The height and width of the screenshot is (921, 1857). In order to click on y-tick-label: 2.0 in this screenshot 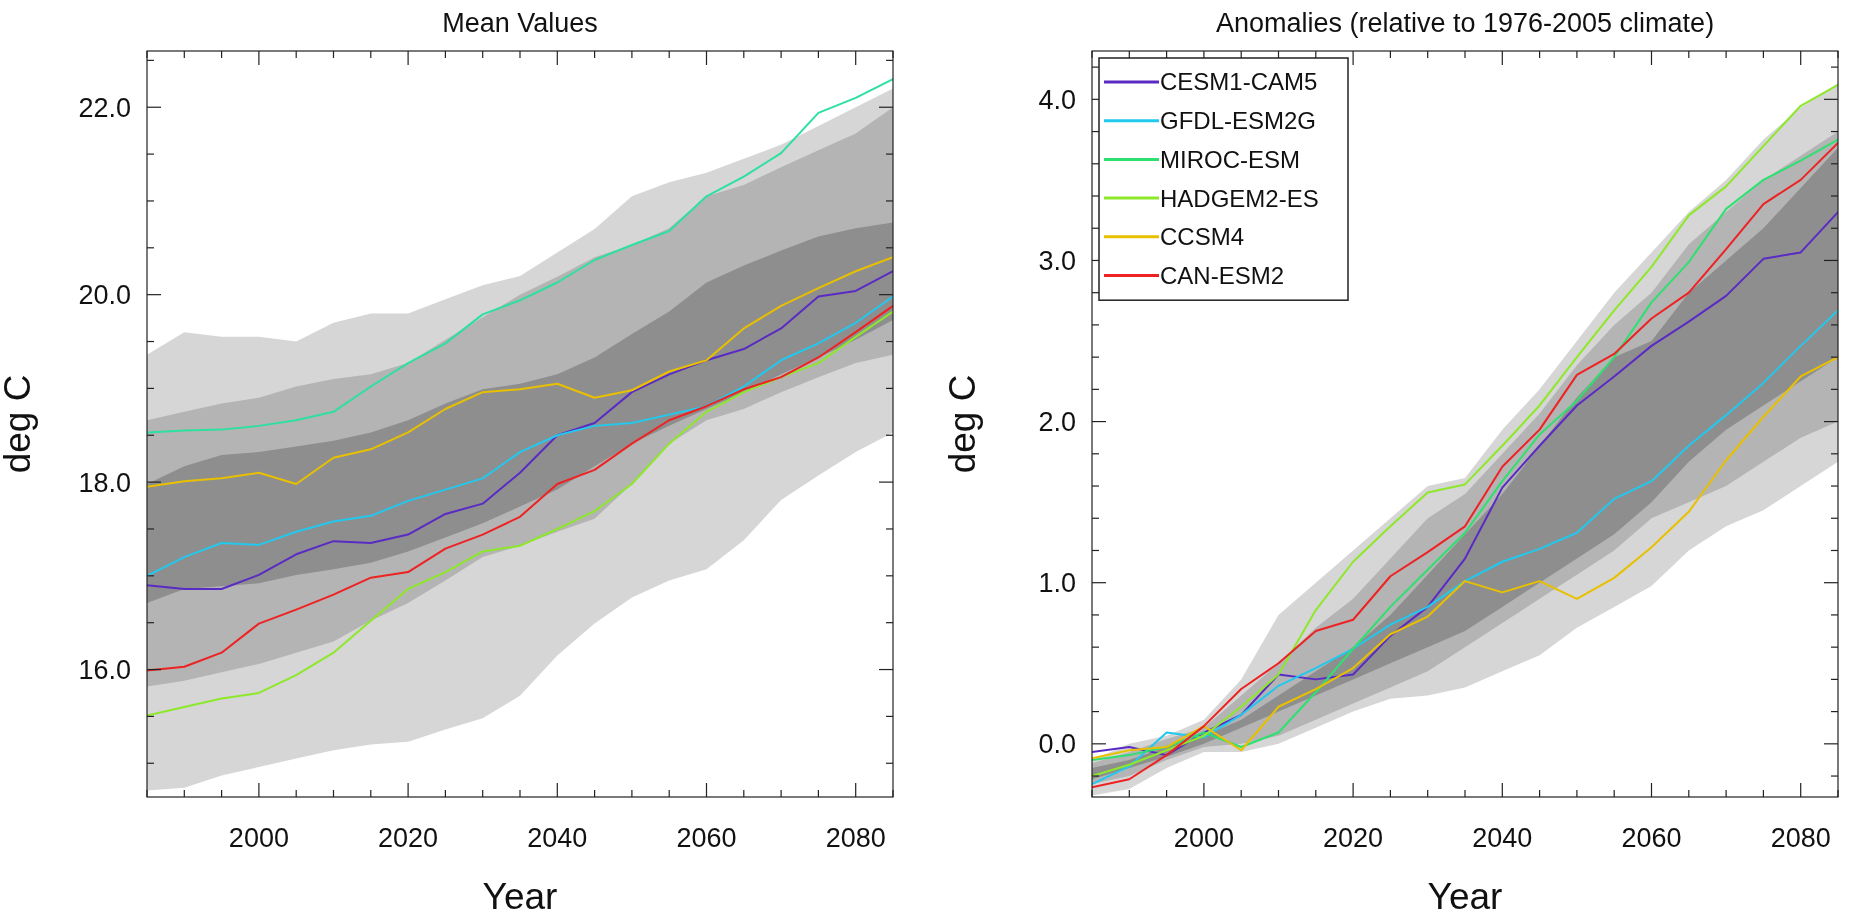, I will do `click(1057, 422)`.